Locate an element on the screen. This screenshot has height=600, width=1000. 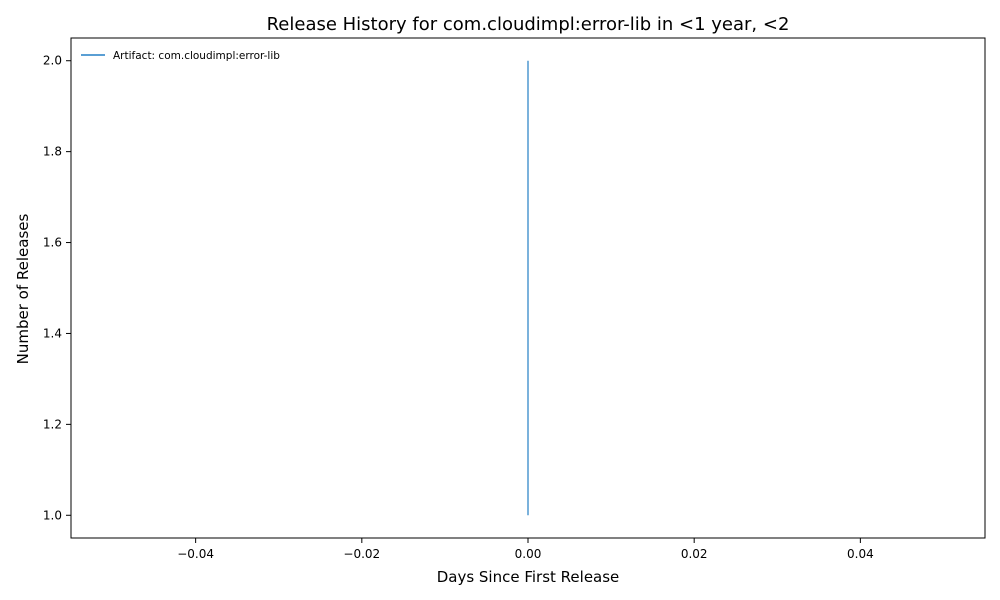
legend-label: Artifact: com.cloudimpl:error-lib is located at coordinates (196, 56).